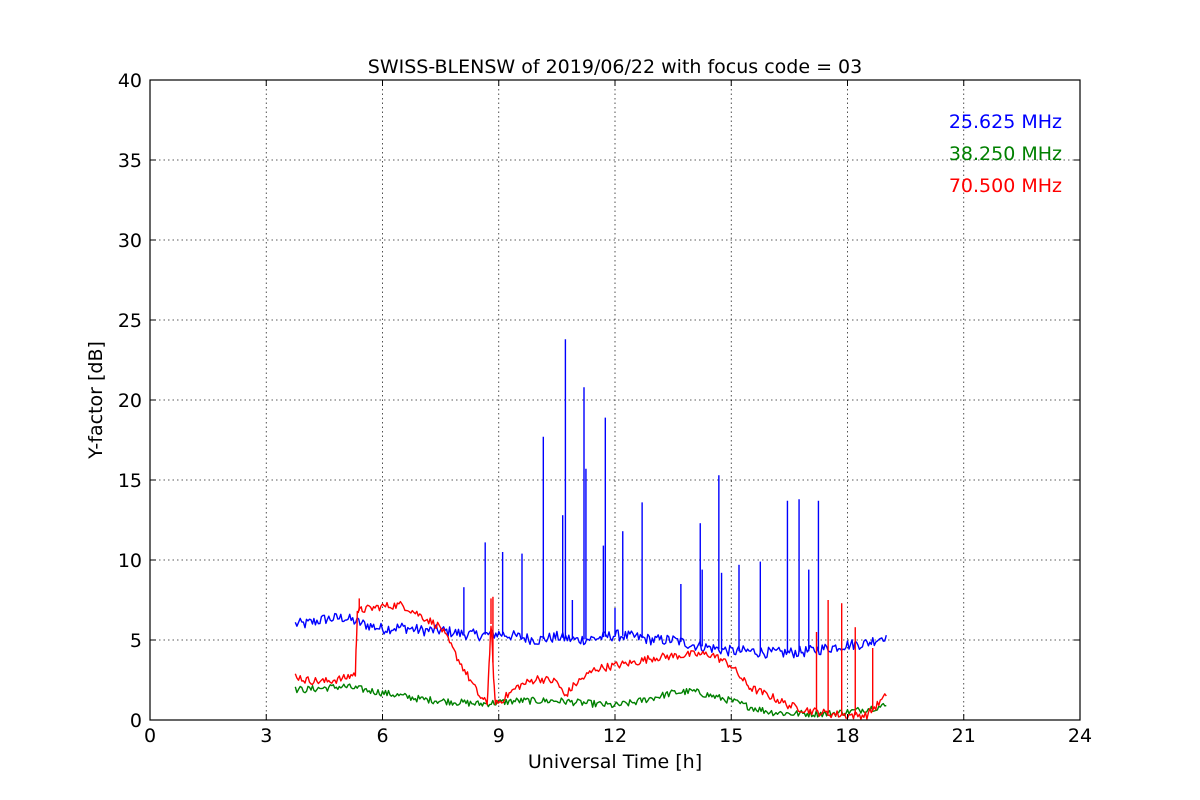 Image resolution: width=1200 pixels, height=800 pixels. What do you see at coordinates (136, 721) in the screenshot?
I see `y-tick-label: 0` at bounding box center [136, 721].